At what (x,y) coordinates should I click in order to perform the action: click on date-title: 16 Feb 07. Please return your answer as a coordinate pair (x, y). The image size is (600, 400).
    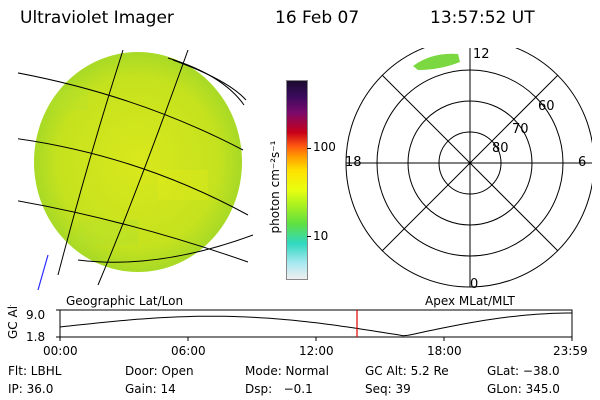
    Looking at the image, I should click on (317, 18).